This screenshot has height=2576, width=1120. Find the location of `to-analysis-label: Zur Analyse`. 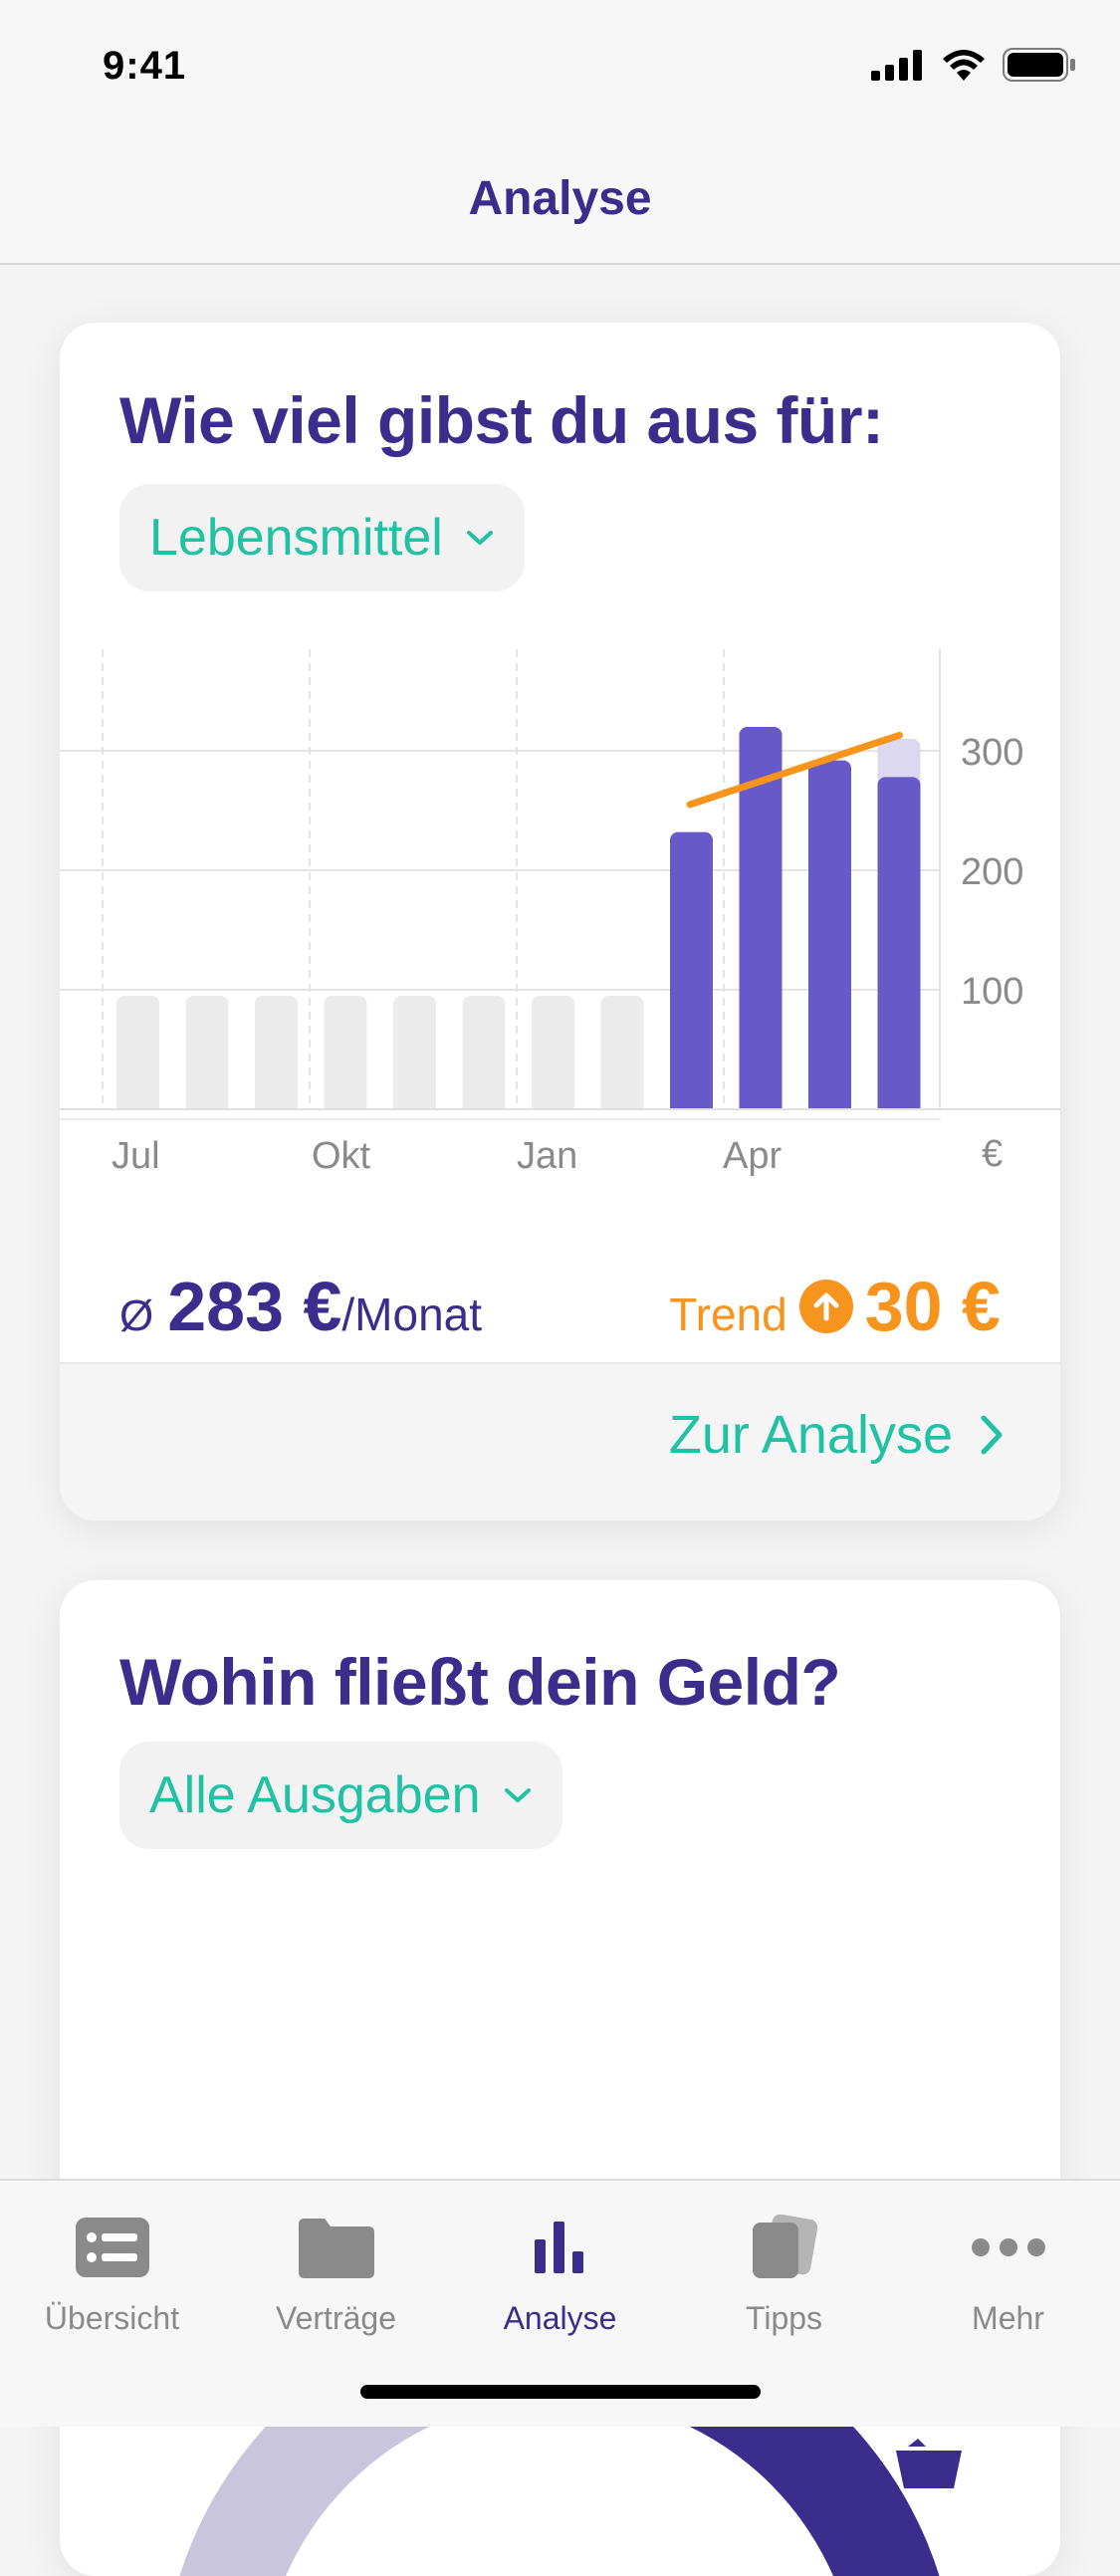

to-analysis-label: Zur Analyse is located at coordinates (811, 1435).